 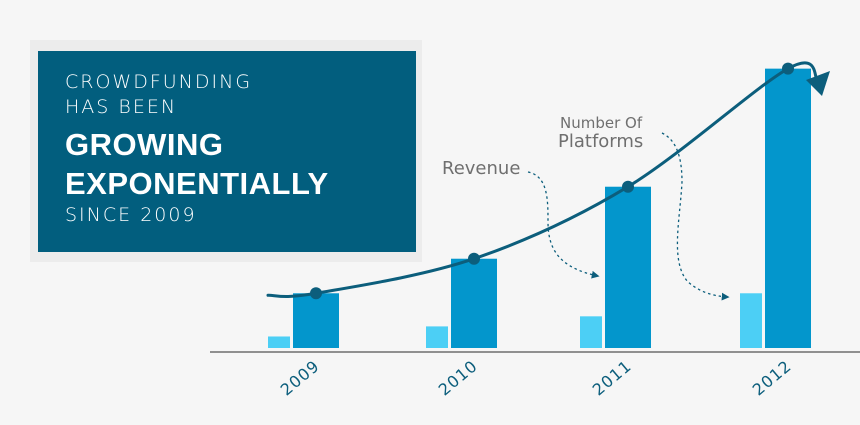 What do you see at coordinates (600, 141) in the screenshot?
I see `callout-platforms-label-line2: Platforms` at bounding box center [600, 141].